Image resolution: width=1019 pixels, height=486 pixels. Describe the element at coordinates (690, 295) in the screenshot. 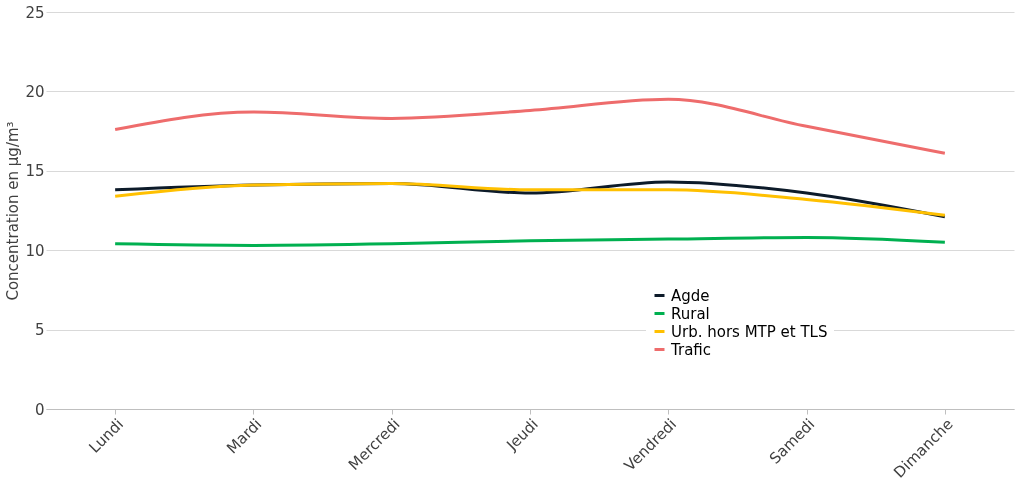

I see `legend-label: Agde` at that location.